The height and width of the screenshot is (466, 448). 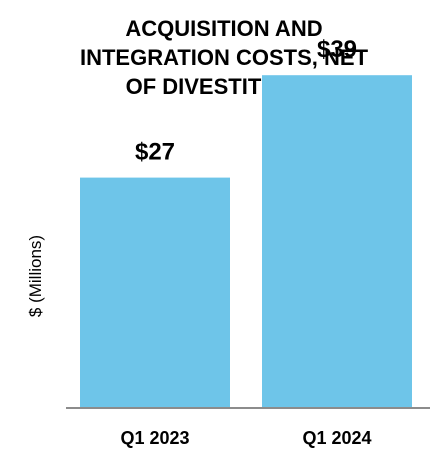 What do you see at coordinates (245, 438) in the screenshot?
I see `tick-labels-group: Q1 2023 Q1 2024` at bounding box center [245, 438].